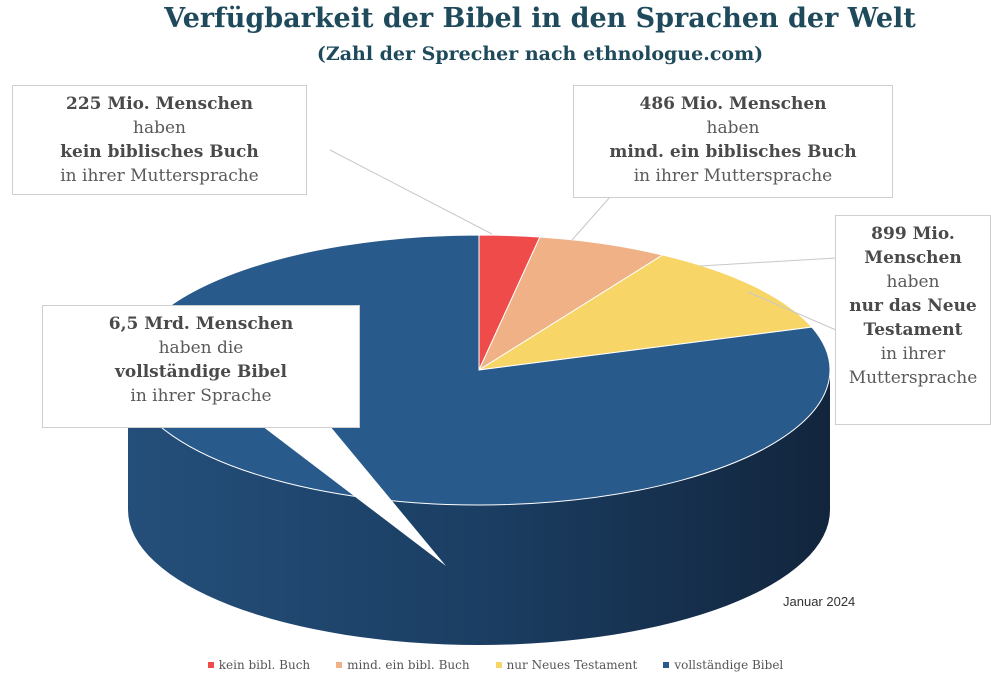 This screenshot has width=991, height=674. Describe the element at coordinates (201, 348) in the screenshot. I see `callout-verb: haben die` at that location.